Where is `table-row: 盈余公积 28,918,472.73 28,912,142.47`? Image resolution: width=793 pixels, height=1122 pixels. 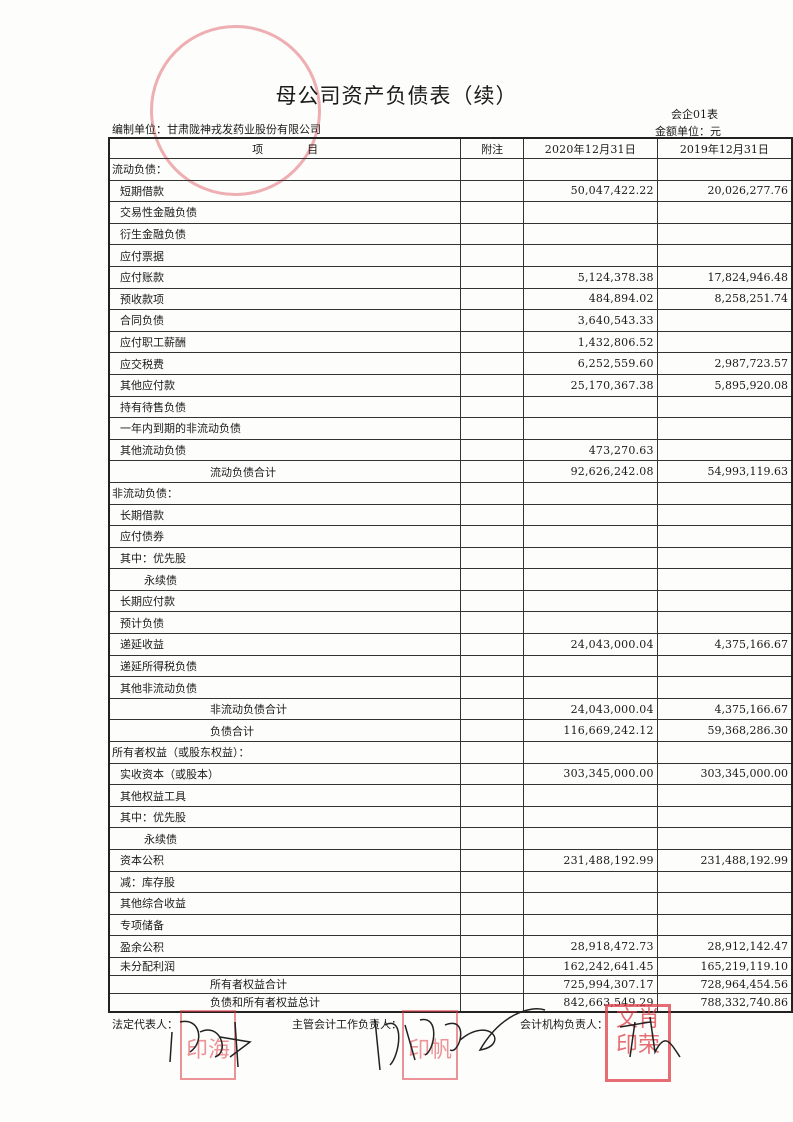 table-row: 盈余公积 28,918,472.73 28,912,142.47 is located at coordinates (450, 946).